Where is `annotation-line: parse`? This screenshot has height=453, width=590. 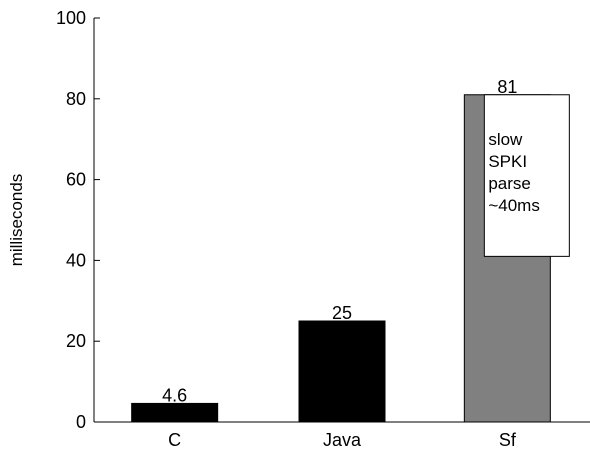 annotation-line: parse is located at coordinates (509, 183).